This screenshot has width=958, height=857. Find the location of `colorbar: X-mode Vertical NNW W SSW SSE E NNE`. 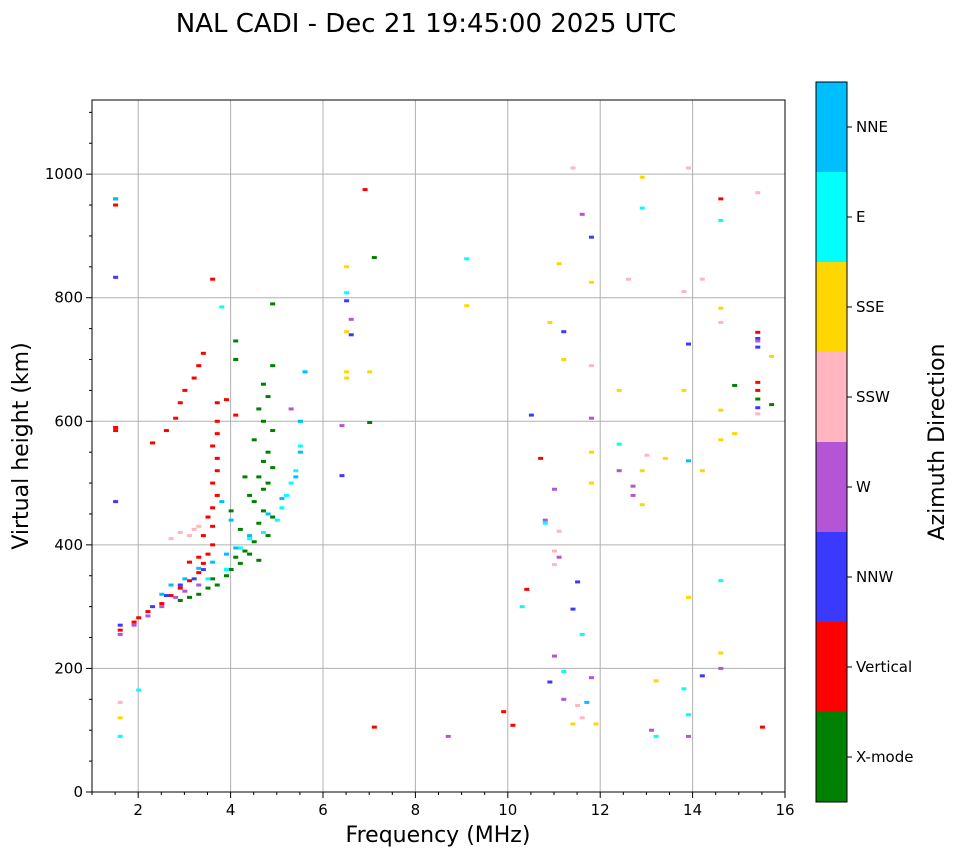

colorbar: X-mode Vertical NNW W SSW SSE E NNE is located at coordinates (864, 442).